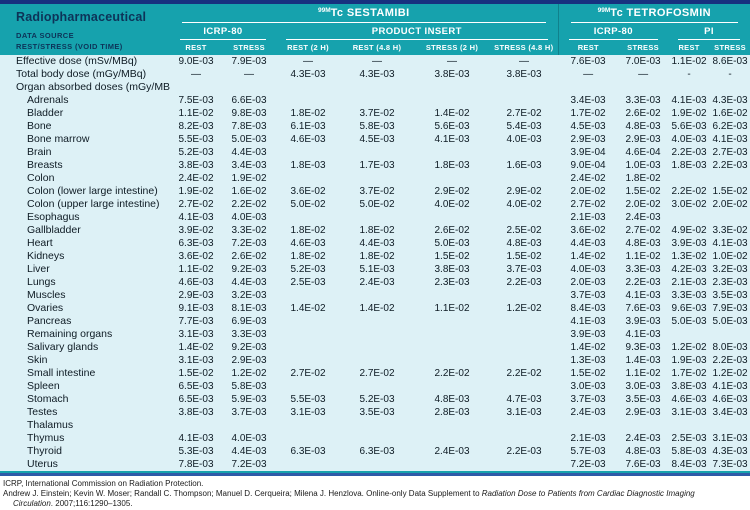 The width and height of the screenshot is (750, 510). Describe the element at coordinates (85, 165) in the screenshot. I see `row-label: Breasts` at that location.